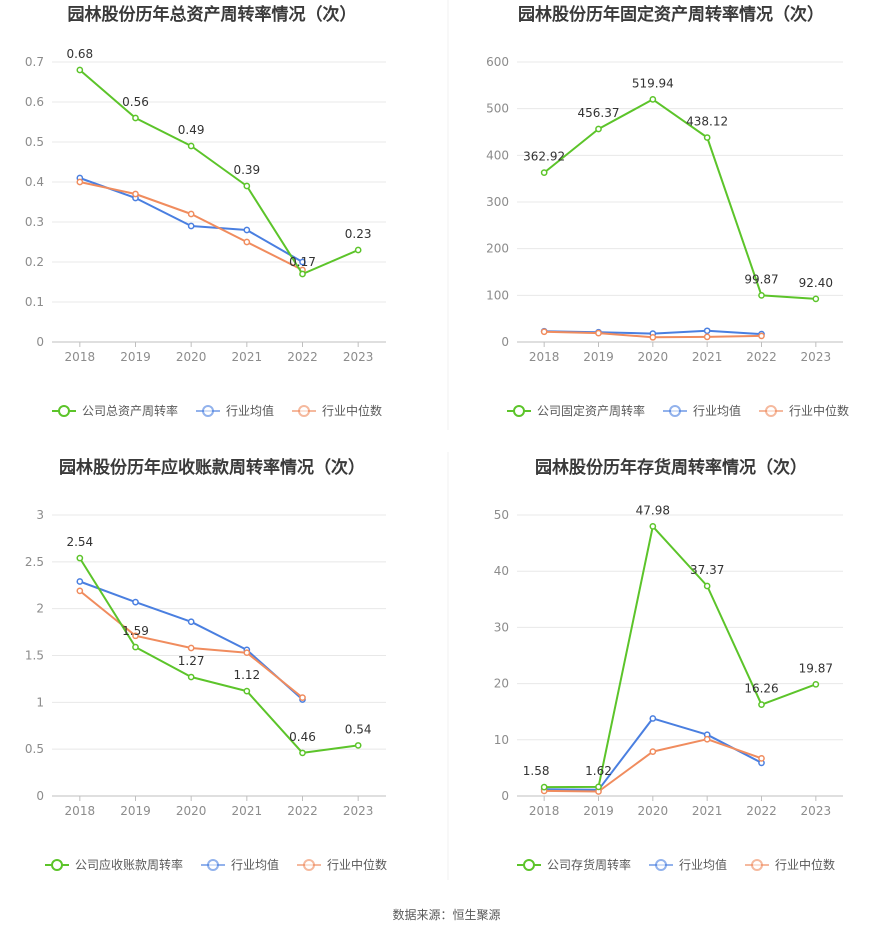 The height and width of the screenshot is (939, 893). I want to click on x-tick-label: 2022, so click(302, 357).